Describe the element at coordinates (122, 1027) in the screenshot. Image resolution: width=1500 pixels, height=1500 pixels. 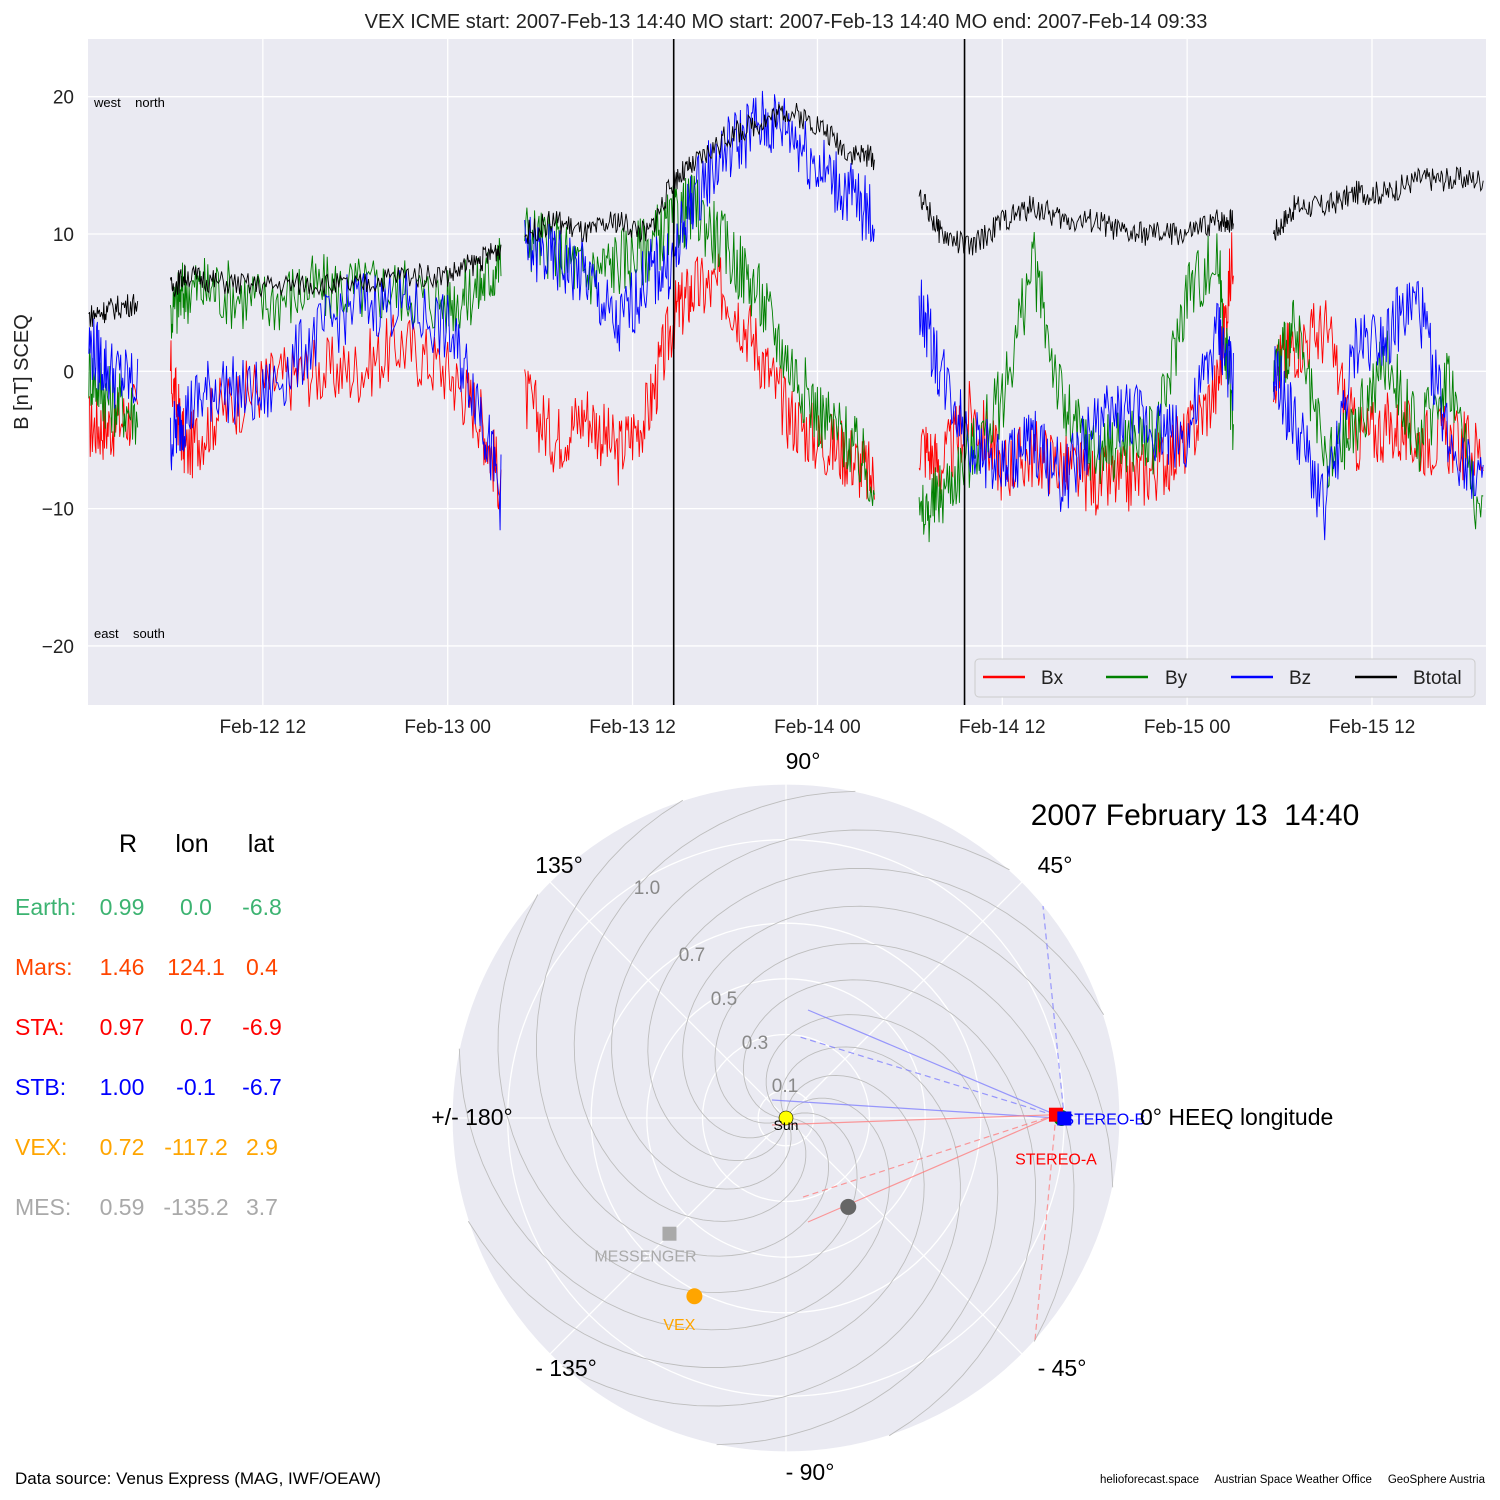
I see `table-cell-r: 0.97` at that location.